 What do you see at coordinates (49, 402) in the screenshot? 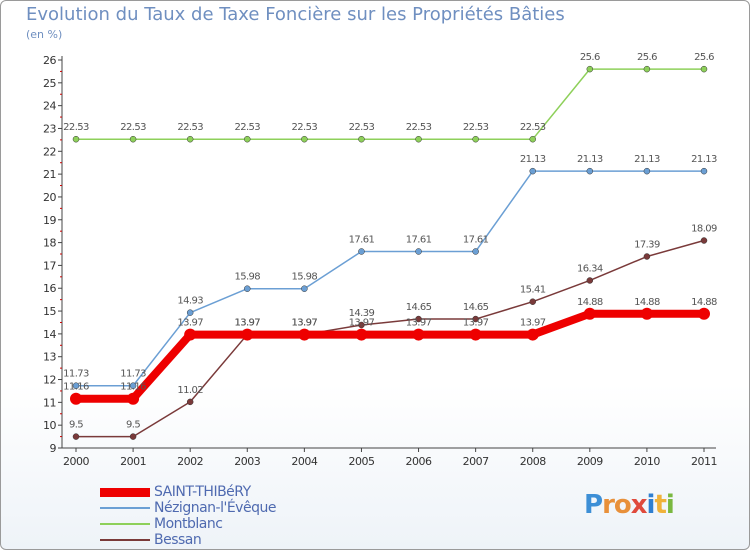
I see `y-tick-label: 11` at bounding box center [49, 402].